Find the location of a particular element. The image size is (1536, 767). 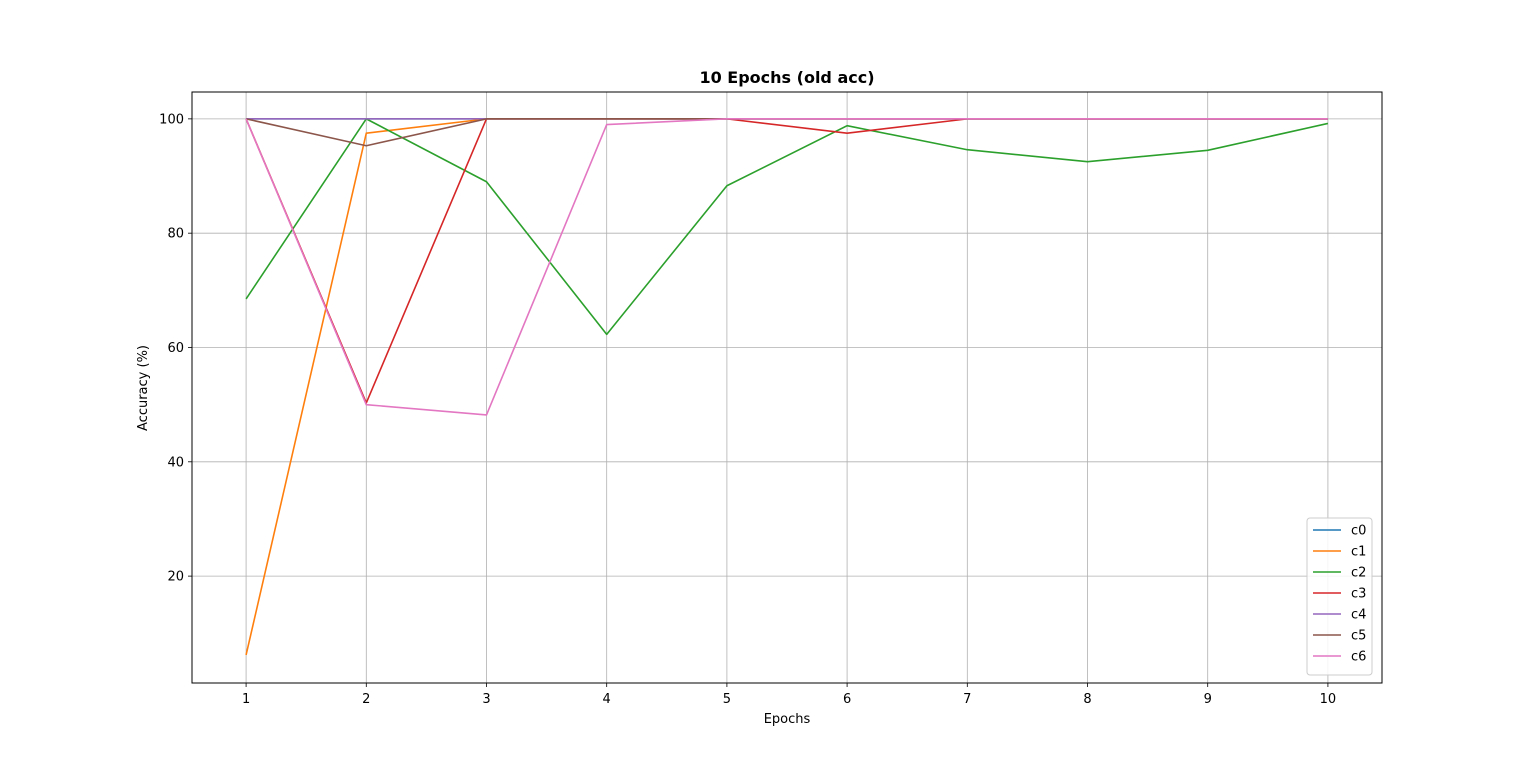

x-axis: 1 2 3 4 5 6 7 8 9 10 is located at coordinates (789, 695).